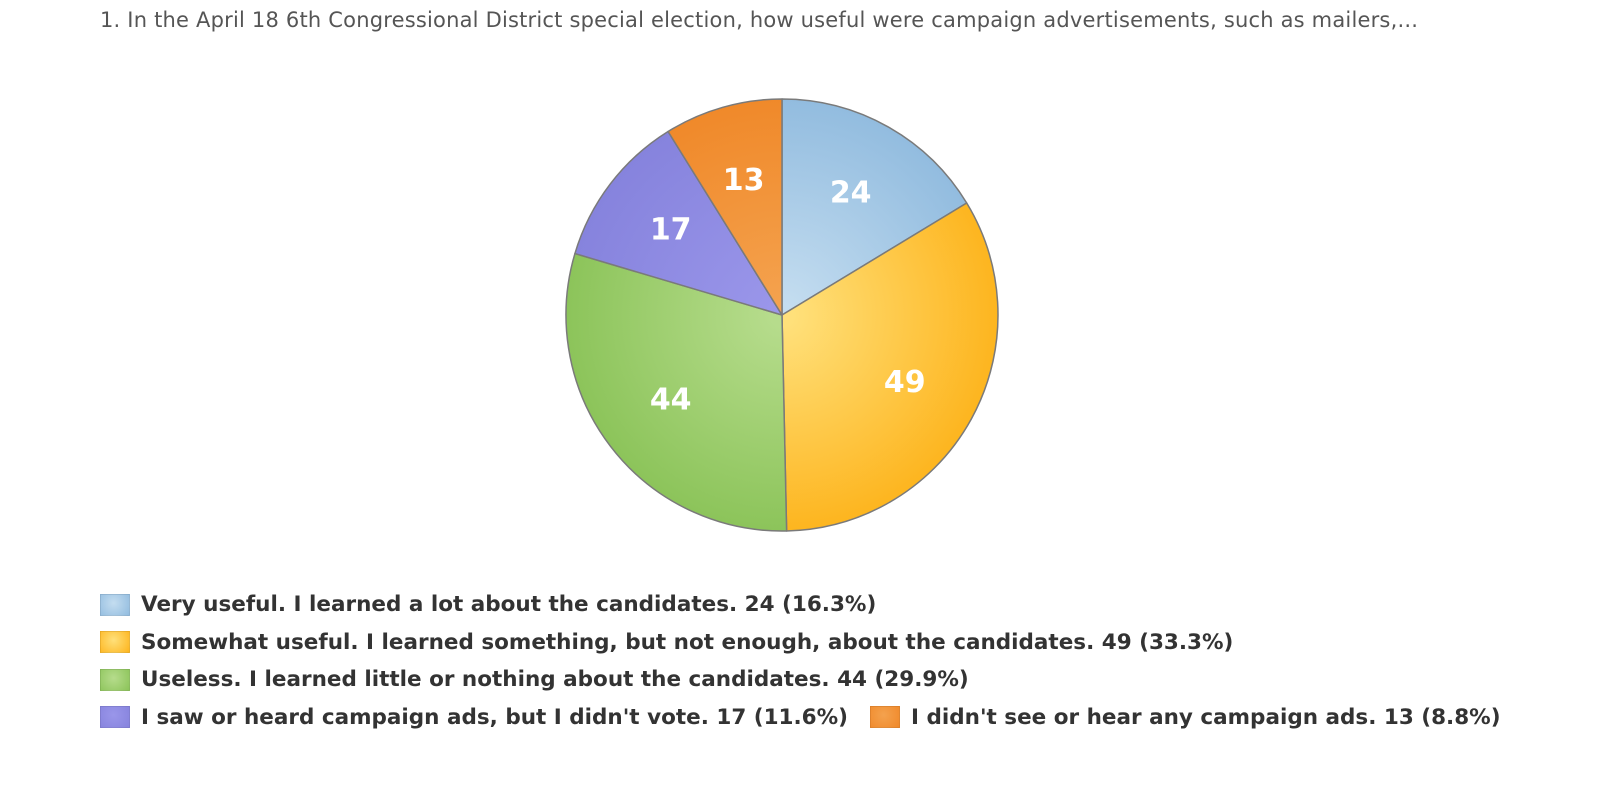 The width and height of the screenshot is (1600, 800). I want to click on pie-data-labels: 24 49 44 17 13, so click(788, 290).